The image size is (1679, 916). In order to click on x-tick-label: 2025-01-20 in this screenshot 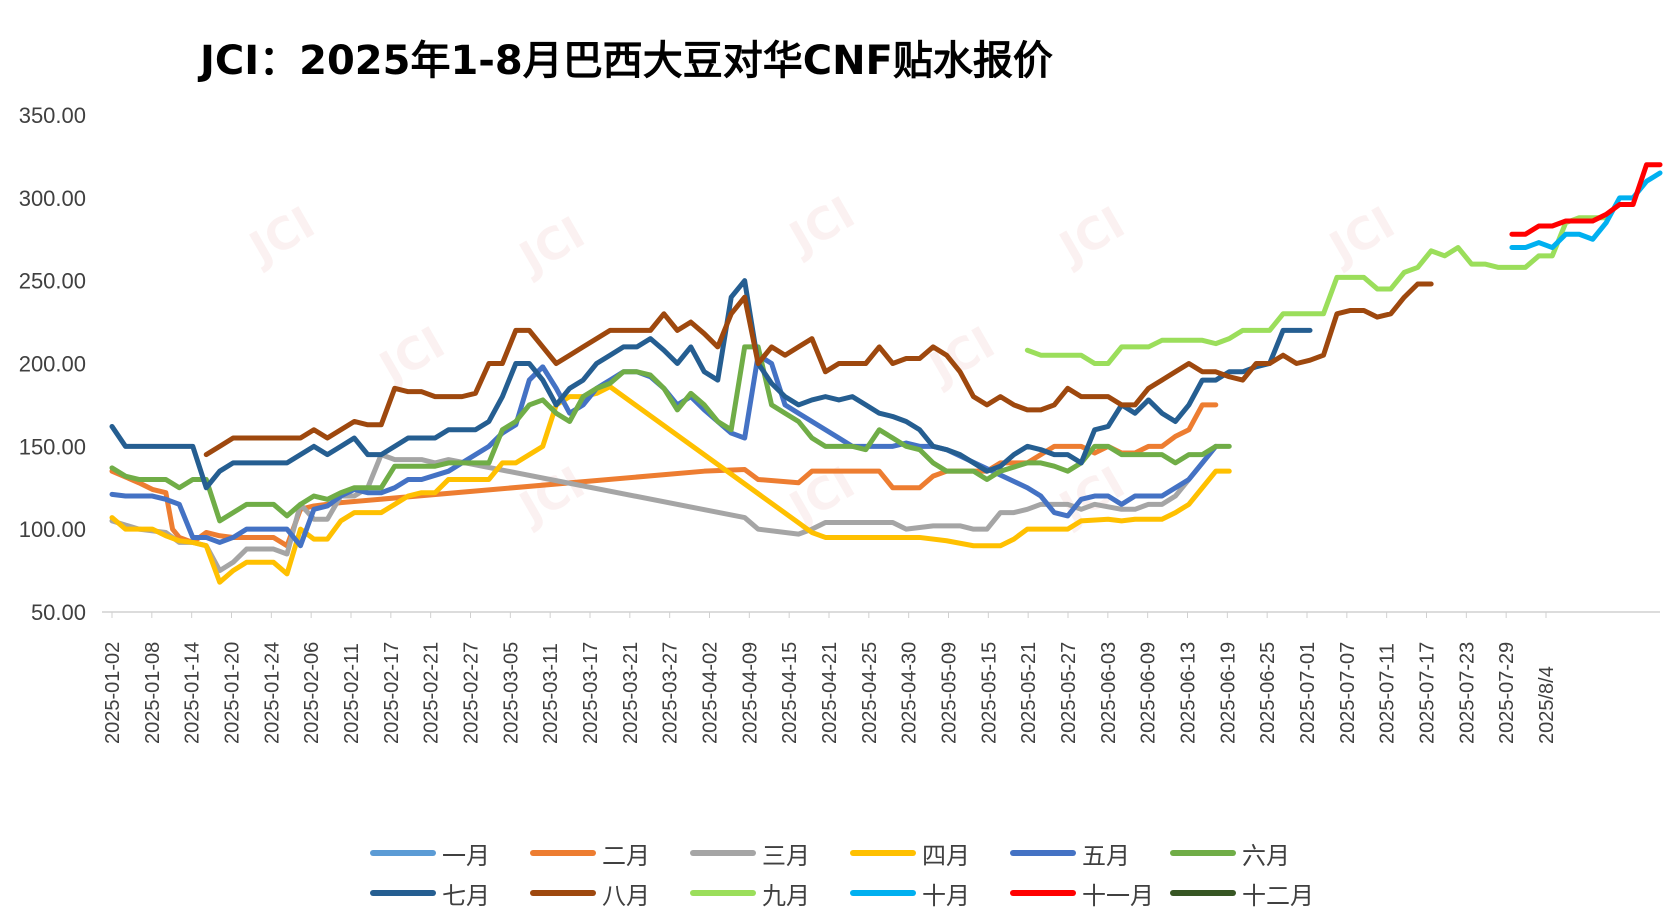, I will do `click(233, 693)`.